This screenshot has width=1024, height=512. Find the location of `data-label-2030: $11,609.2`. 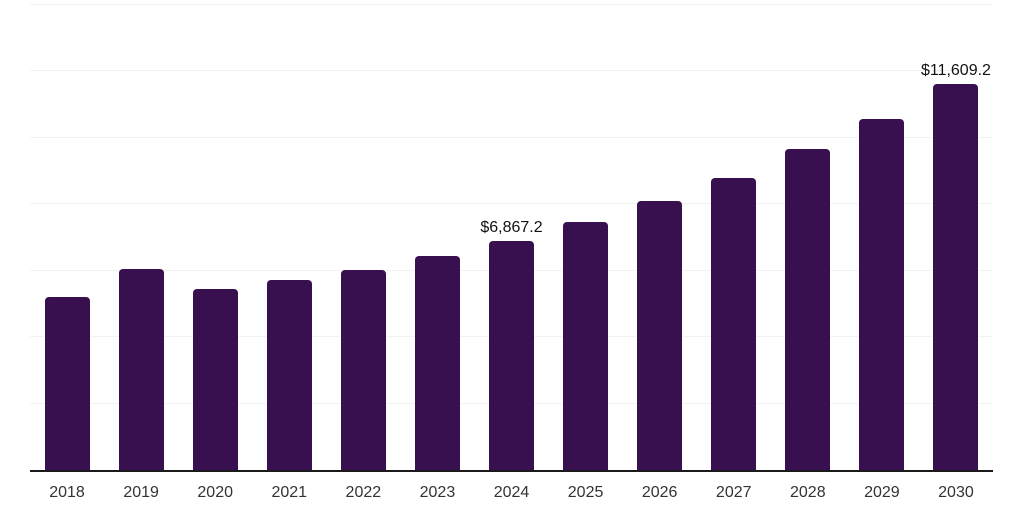

data-label-2030: $11,609.2 is located at coordinates (955, 70).